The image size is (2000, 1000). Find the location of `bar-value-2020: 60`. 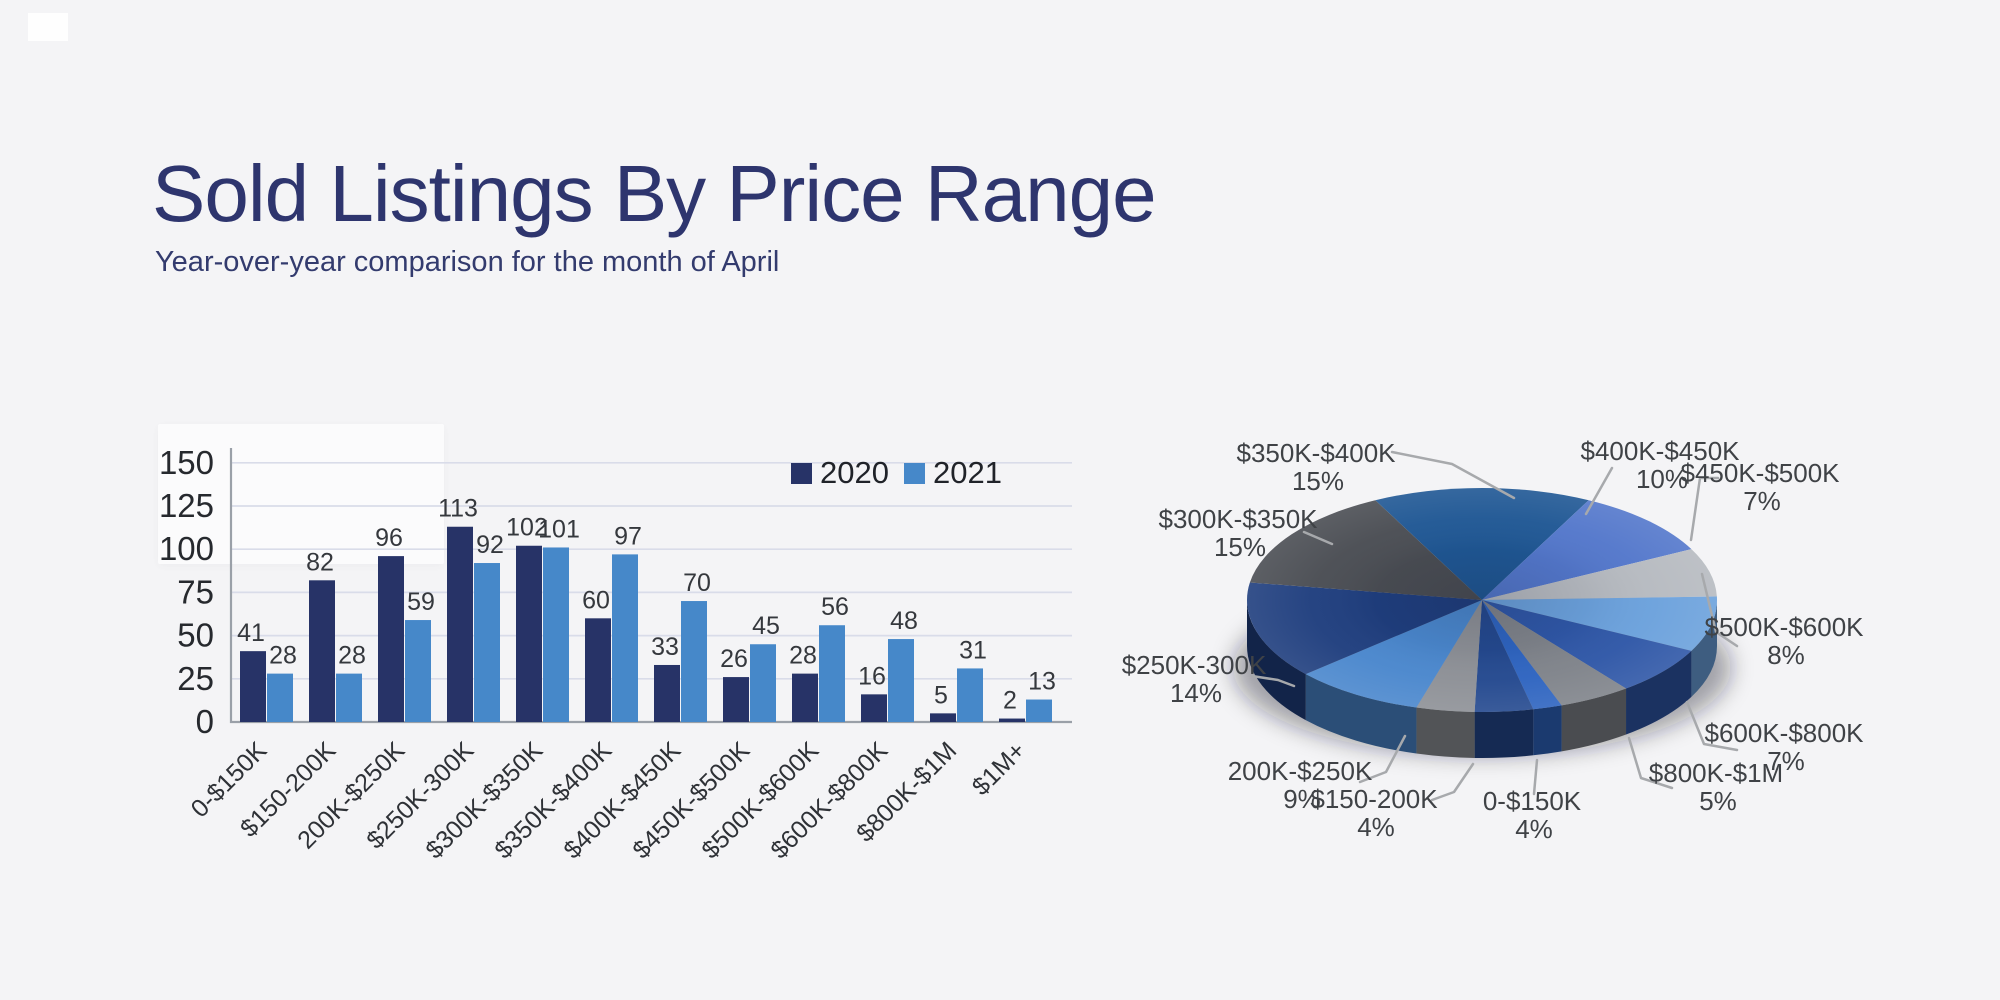

bar-value-2020: 60 is located at coordinates (596, 600).